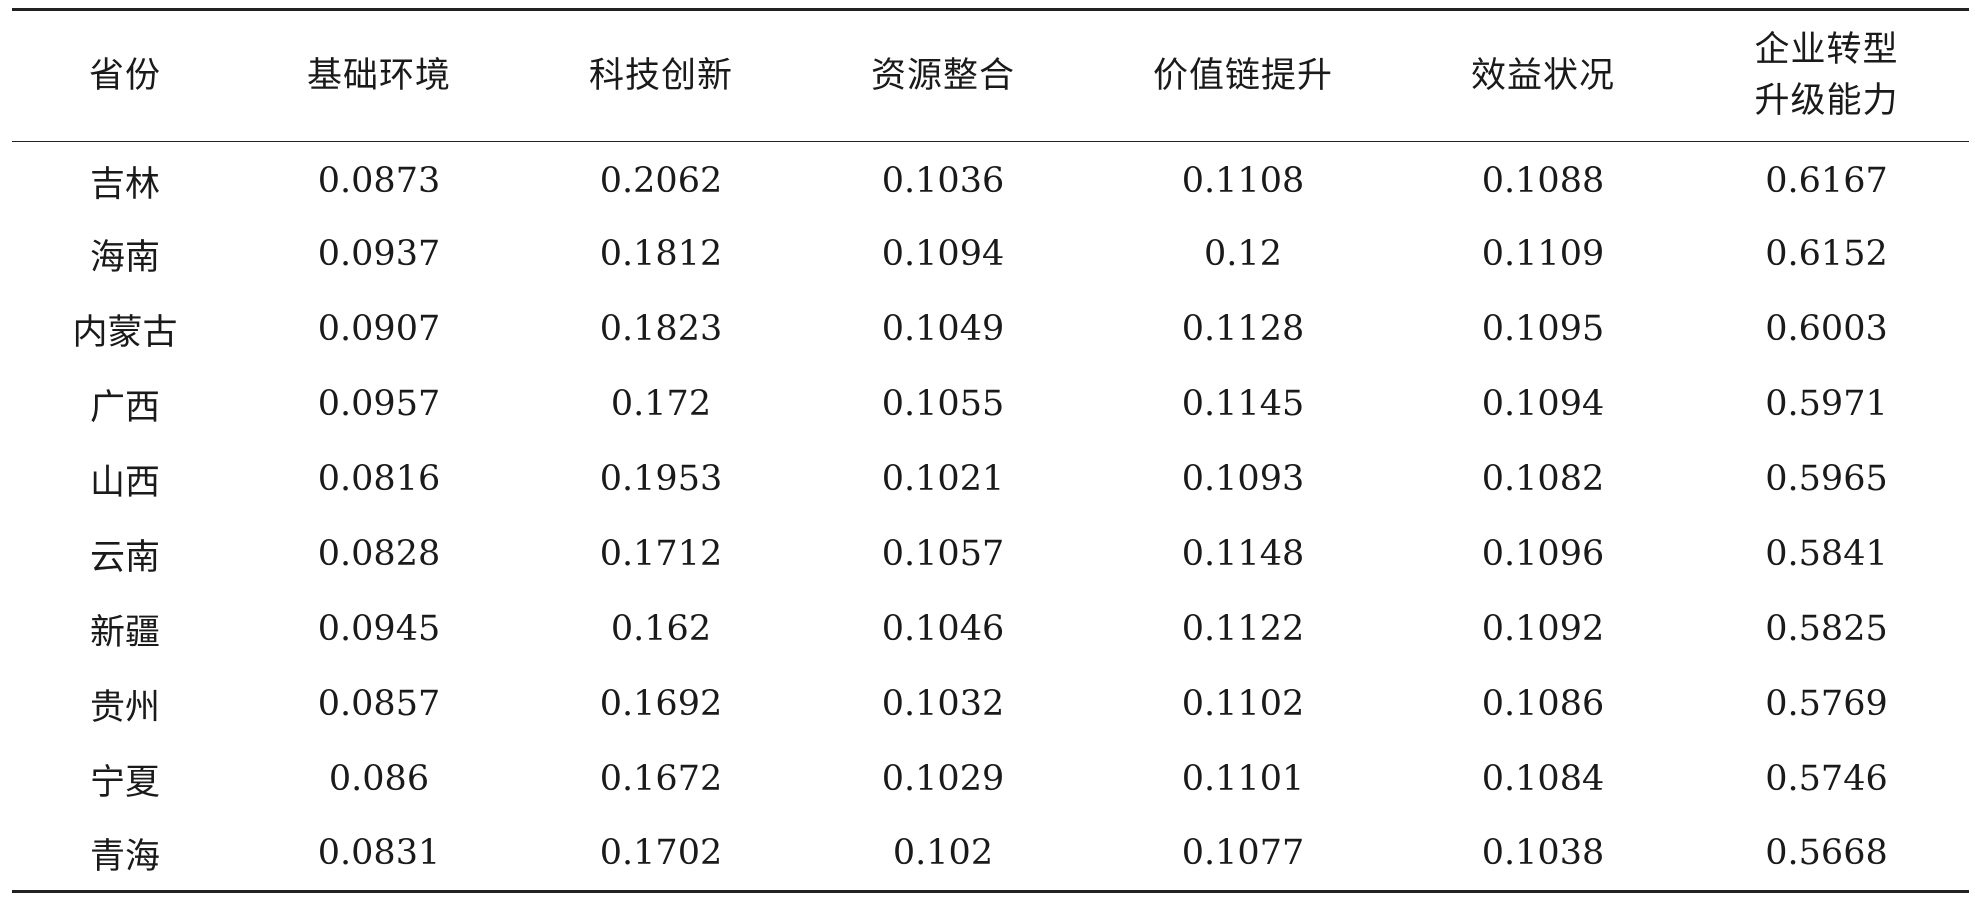 This screenshot has width=1975, height=902. Describe the element at coordinates (124, 632) in the screenshot. I see `province-cell: 新疆` at that location.